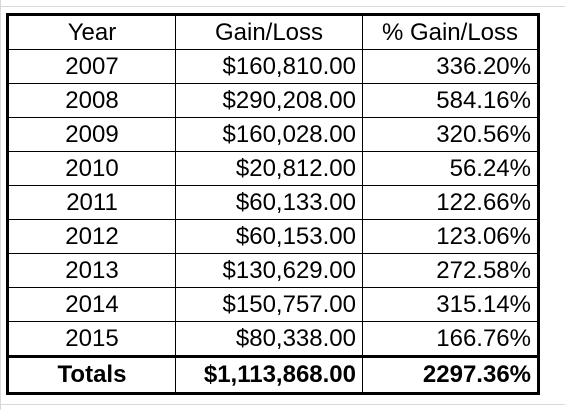 The width and height of the screenshot is (565, 410). I want to click on header-row: Year Gain/Loss % Gain/Loss, so click(273, 32).